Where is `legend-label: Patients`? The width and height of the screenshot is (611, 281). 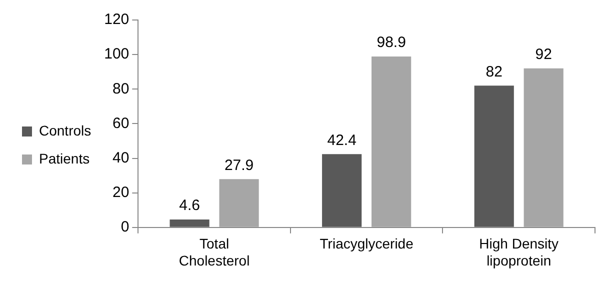 legend-label: Patients is located at coordinates (64, 158).